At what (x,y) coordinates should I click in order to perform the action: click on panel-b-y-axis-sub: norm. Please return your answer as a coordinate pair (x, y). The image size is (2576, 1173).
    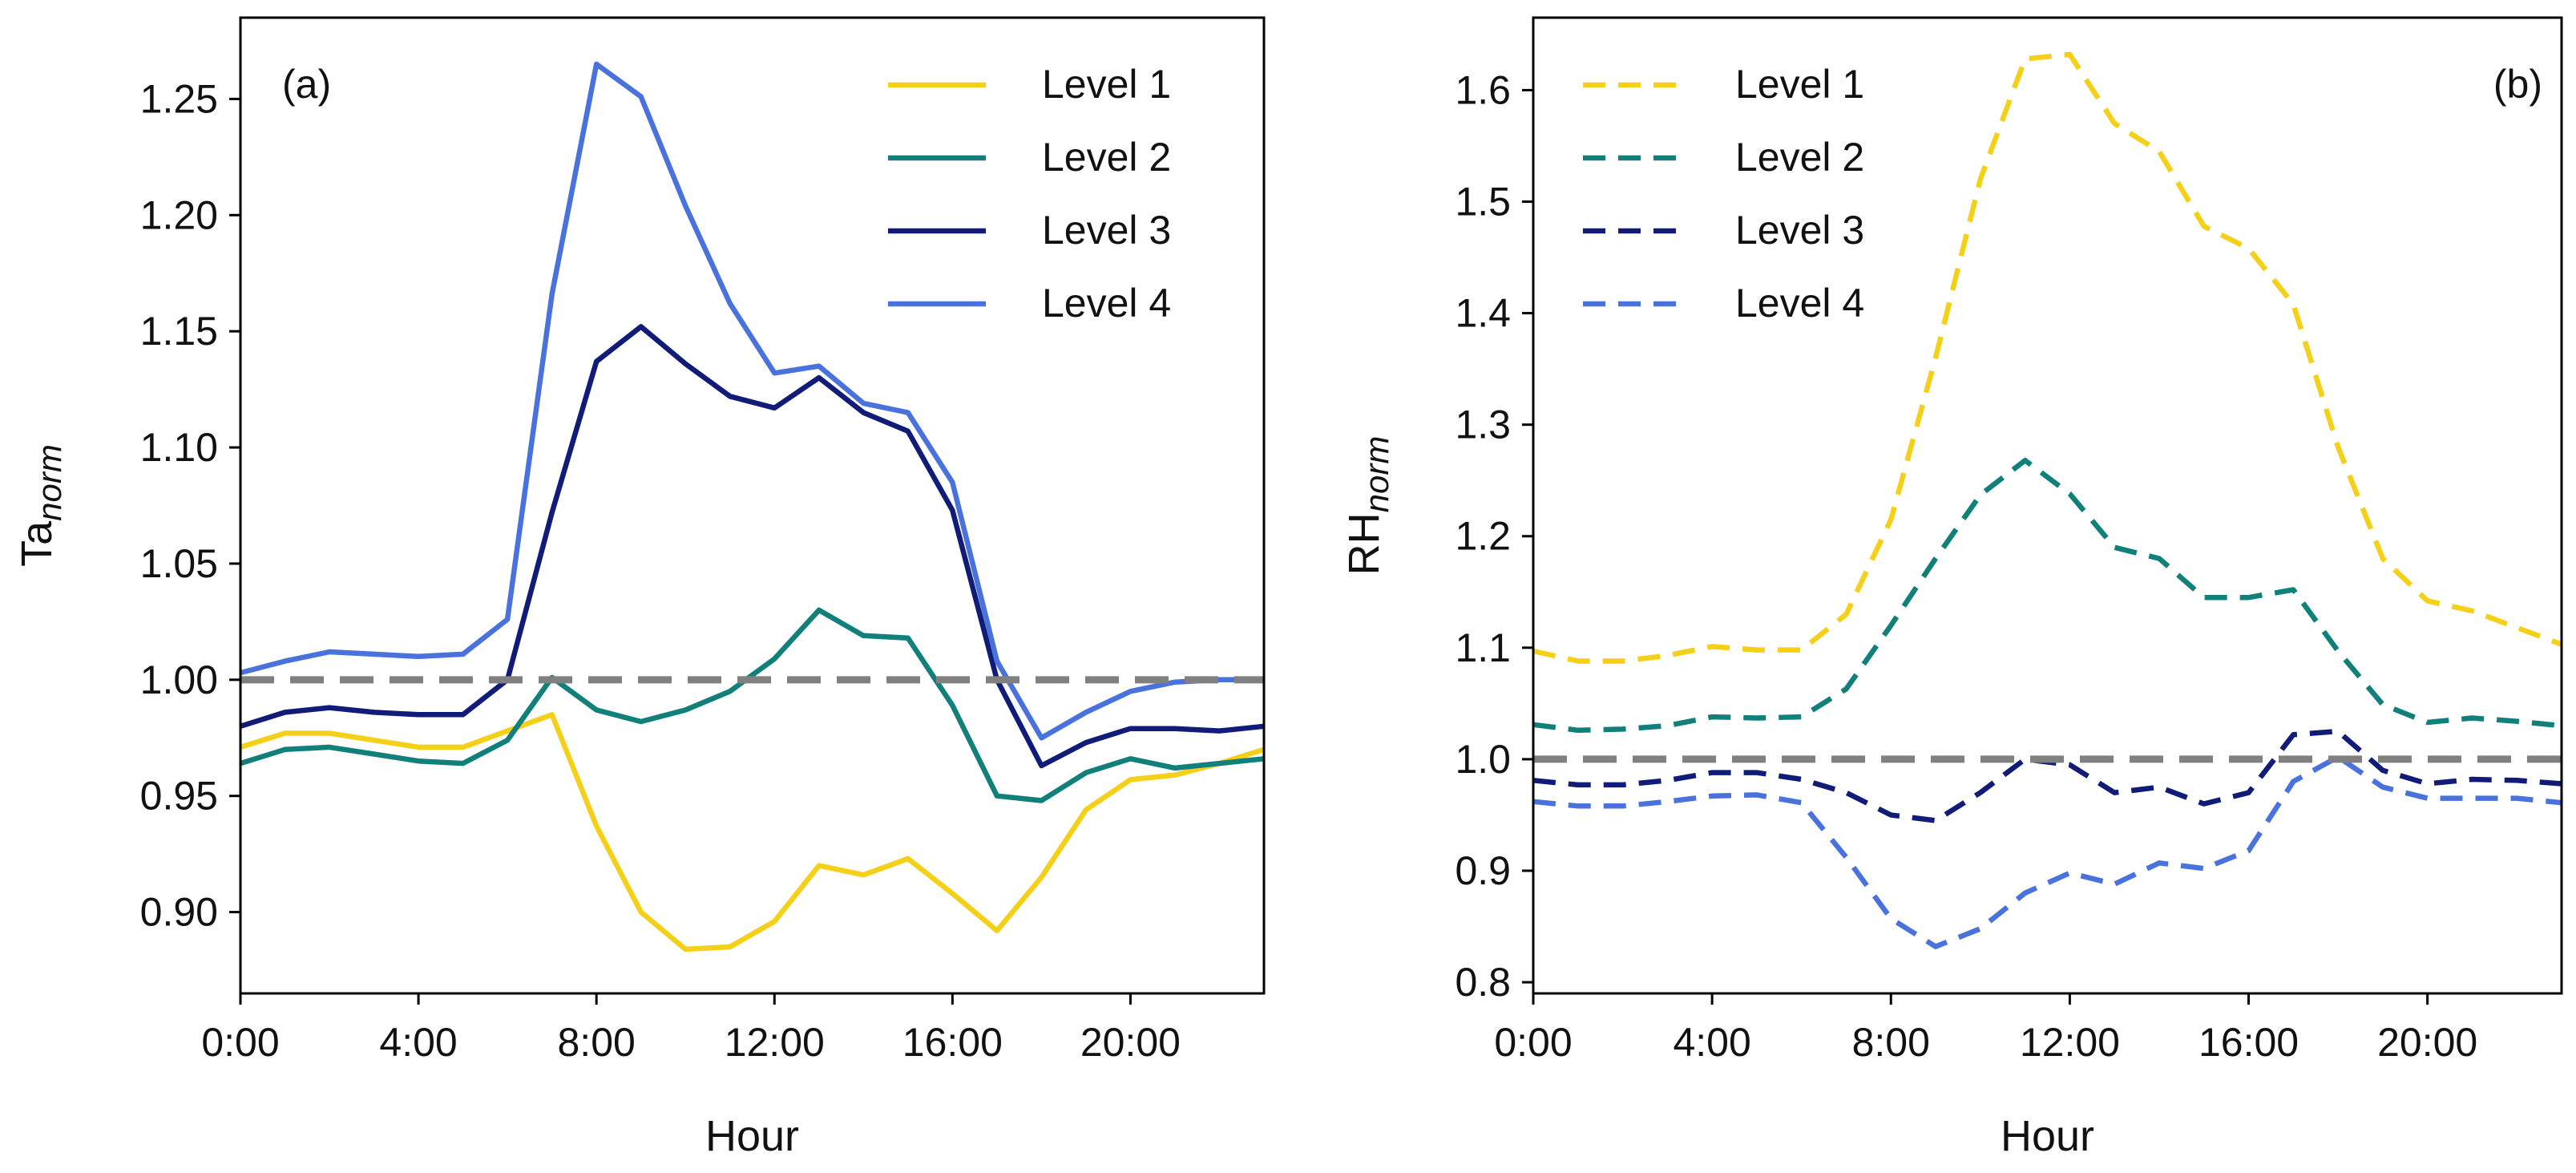
    Looking at the image, I should click on (1377, 474).